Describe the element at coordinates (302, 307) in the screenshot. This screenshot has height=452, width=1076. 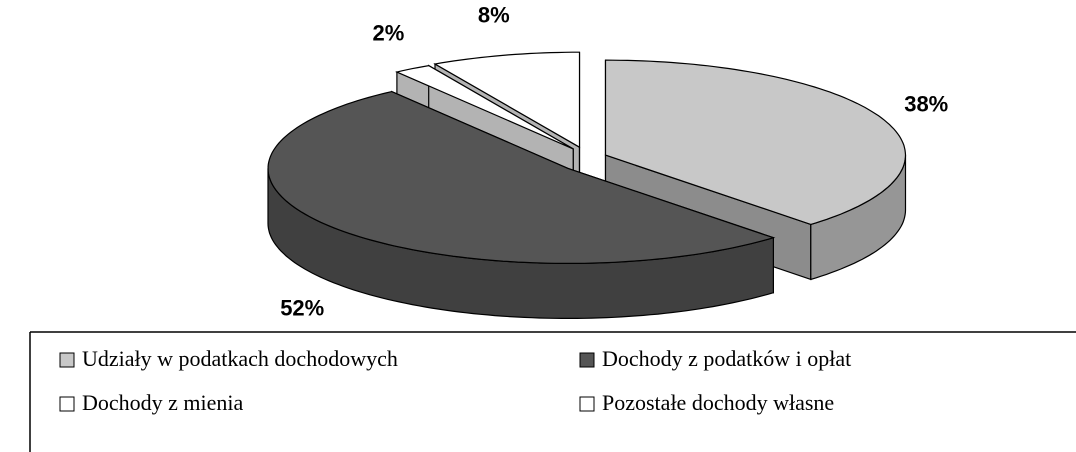
I see `data-label: 52%` at that location.